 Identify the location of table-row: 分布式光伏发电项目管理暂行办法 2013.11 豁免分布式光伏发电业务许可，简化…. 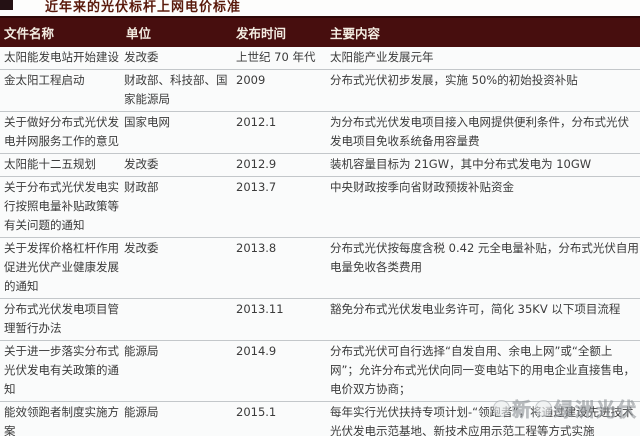
(320, 319).